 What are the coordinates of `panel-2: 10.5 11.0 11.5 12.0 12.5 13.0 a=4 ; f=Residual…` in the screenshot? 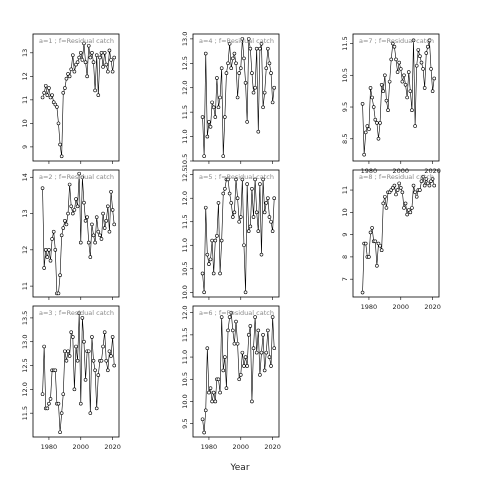 It's located at (230, 100).